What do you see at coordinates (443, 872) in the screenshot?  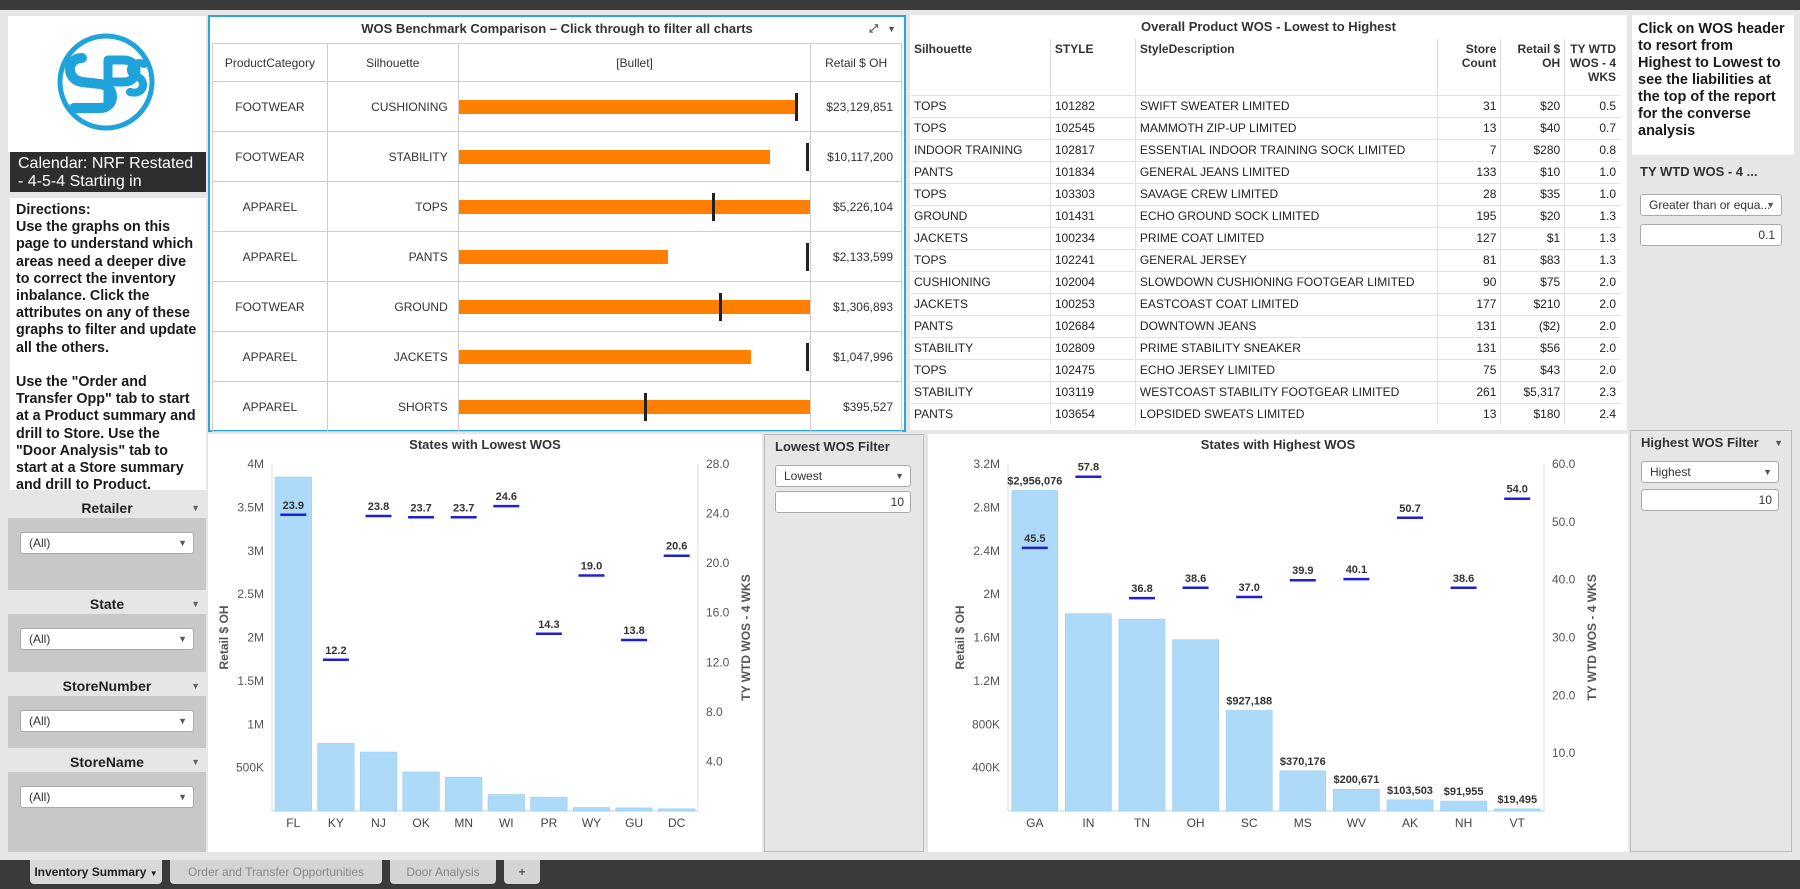 I see `tab-door-analysis: Door Analysis` at bounding box center [443, 872].